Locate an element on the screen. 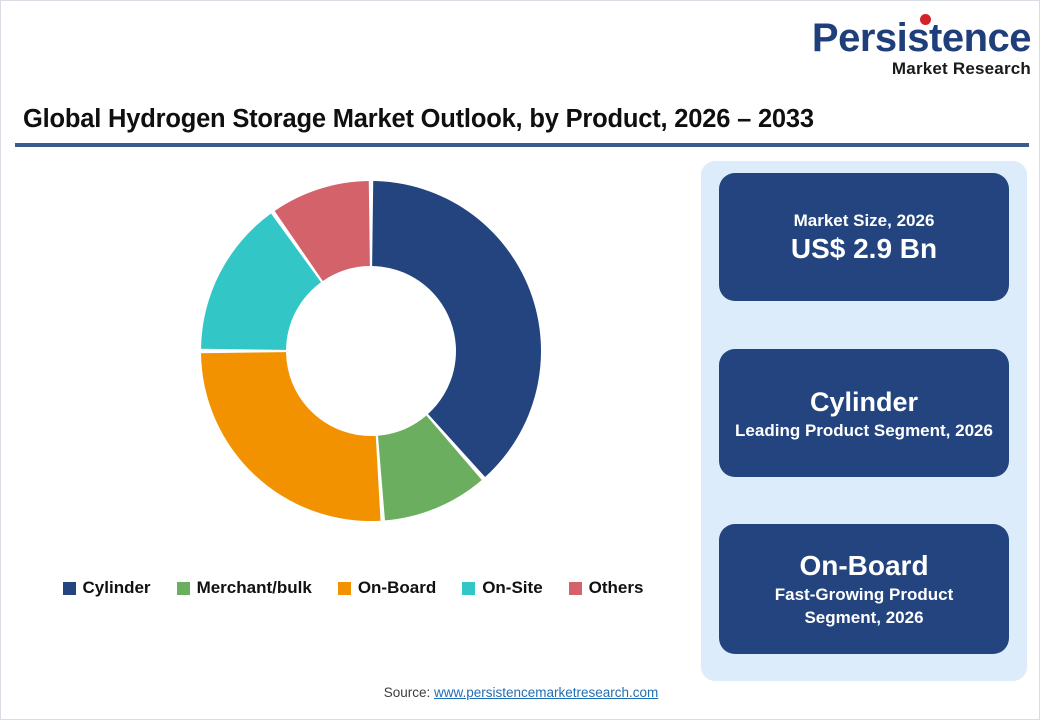 The height and width of the screenshot is (720, 1040). card-market-size-value: US$ 2.9 Bn is located at coordinates (864, 248).